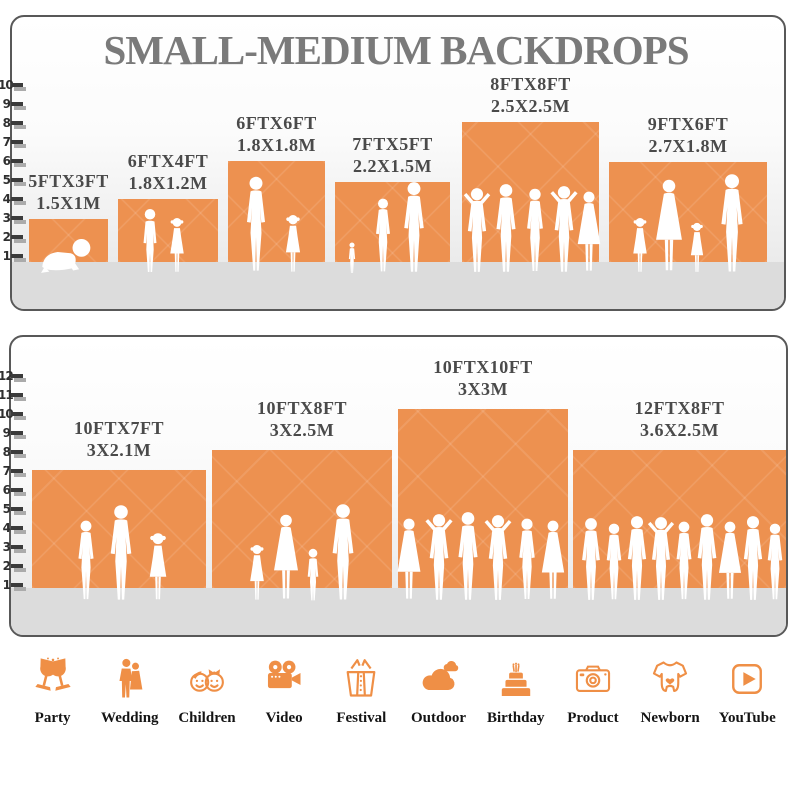  I want to click on category-label: YouTube, so click(747, 718).